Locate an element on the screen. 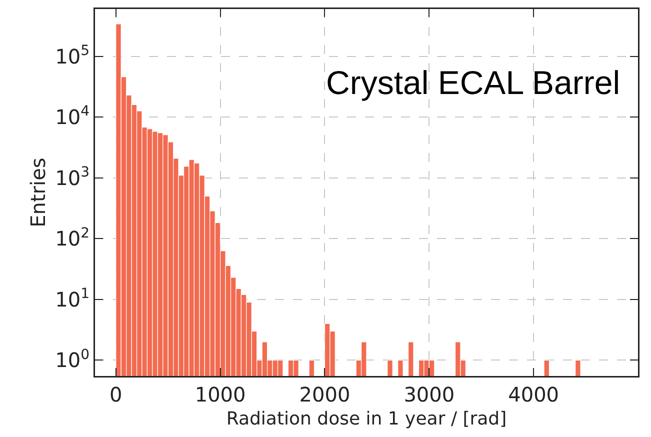 The image size is (651, 437). x-tick-label: 3000 is located at coordinates (429, 394).